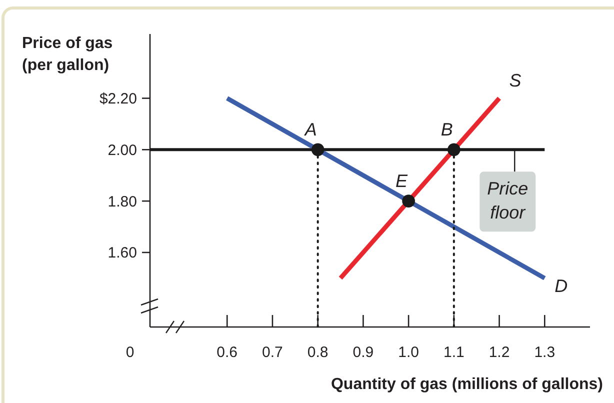 The image size is (614, 403). What do you see at coordinates (130, 352) in the screenshot?
I see `text: 0` at bounding box center [130, 352].